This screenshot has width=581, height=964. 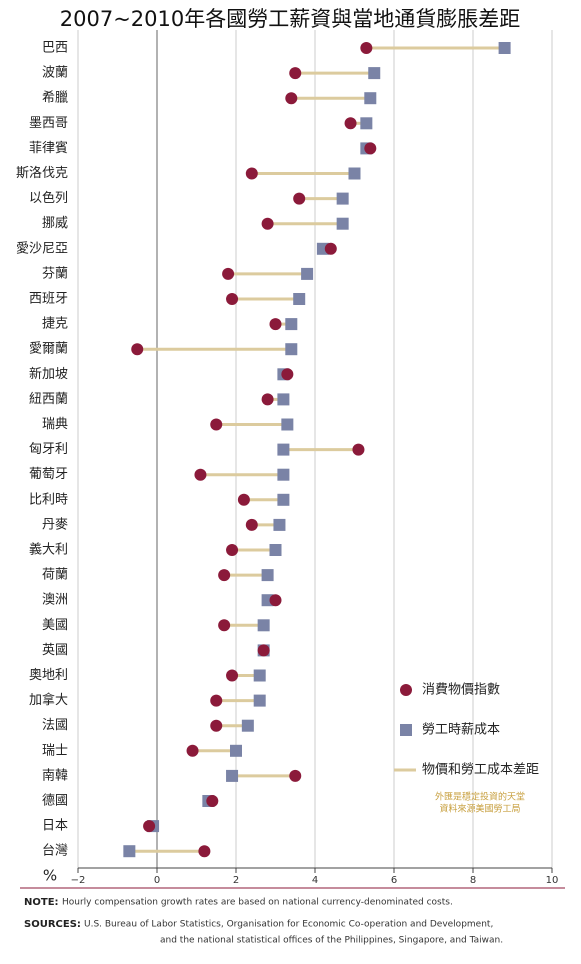 I want to click on x-axis-label: %, so click(x=50, y=876).